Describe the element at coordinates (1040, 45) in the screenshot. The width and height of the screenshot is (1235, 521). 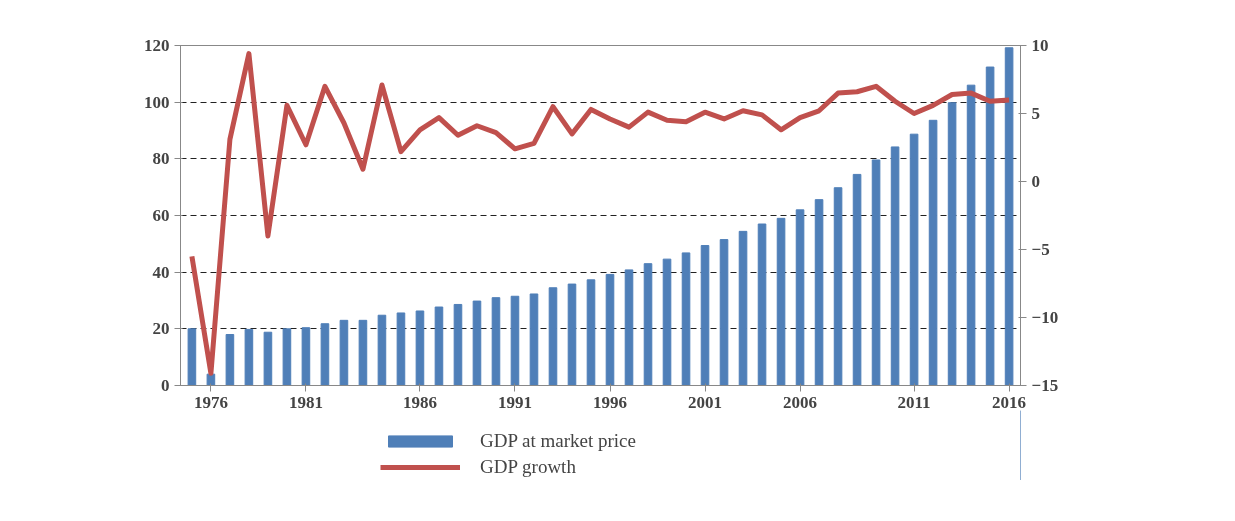
I see `y2-tick-label: 10` at that location.